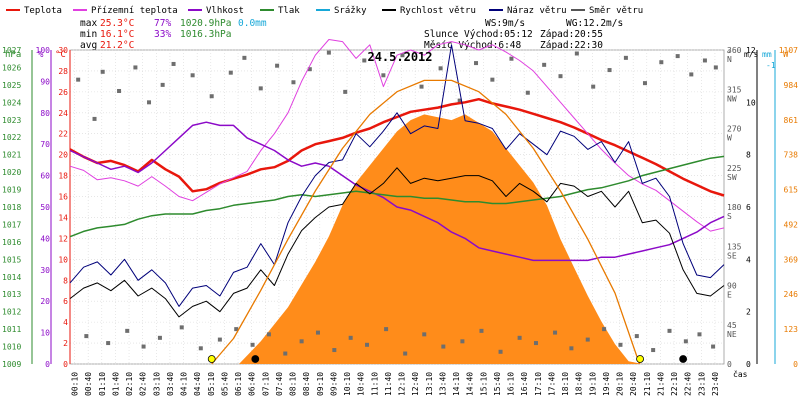 The height and width of the screenshot is (404, 800). What do you see at coordinates (115, 384) in the screenshot?
I see `tick-x-3: 01:40` at bounding box center [115, 384].